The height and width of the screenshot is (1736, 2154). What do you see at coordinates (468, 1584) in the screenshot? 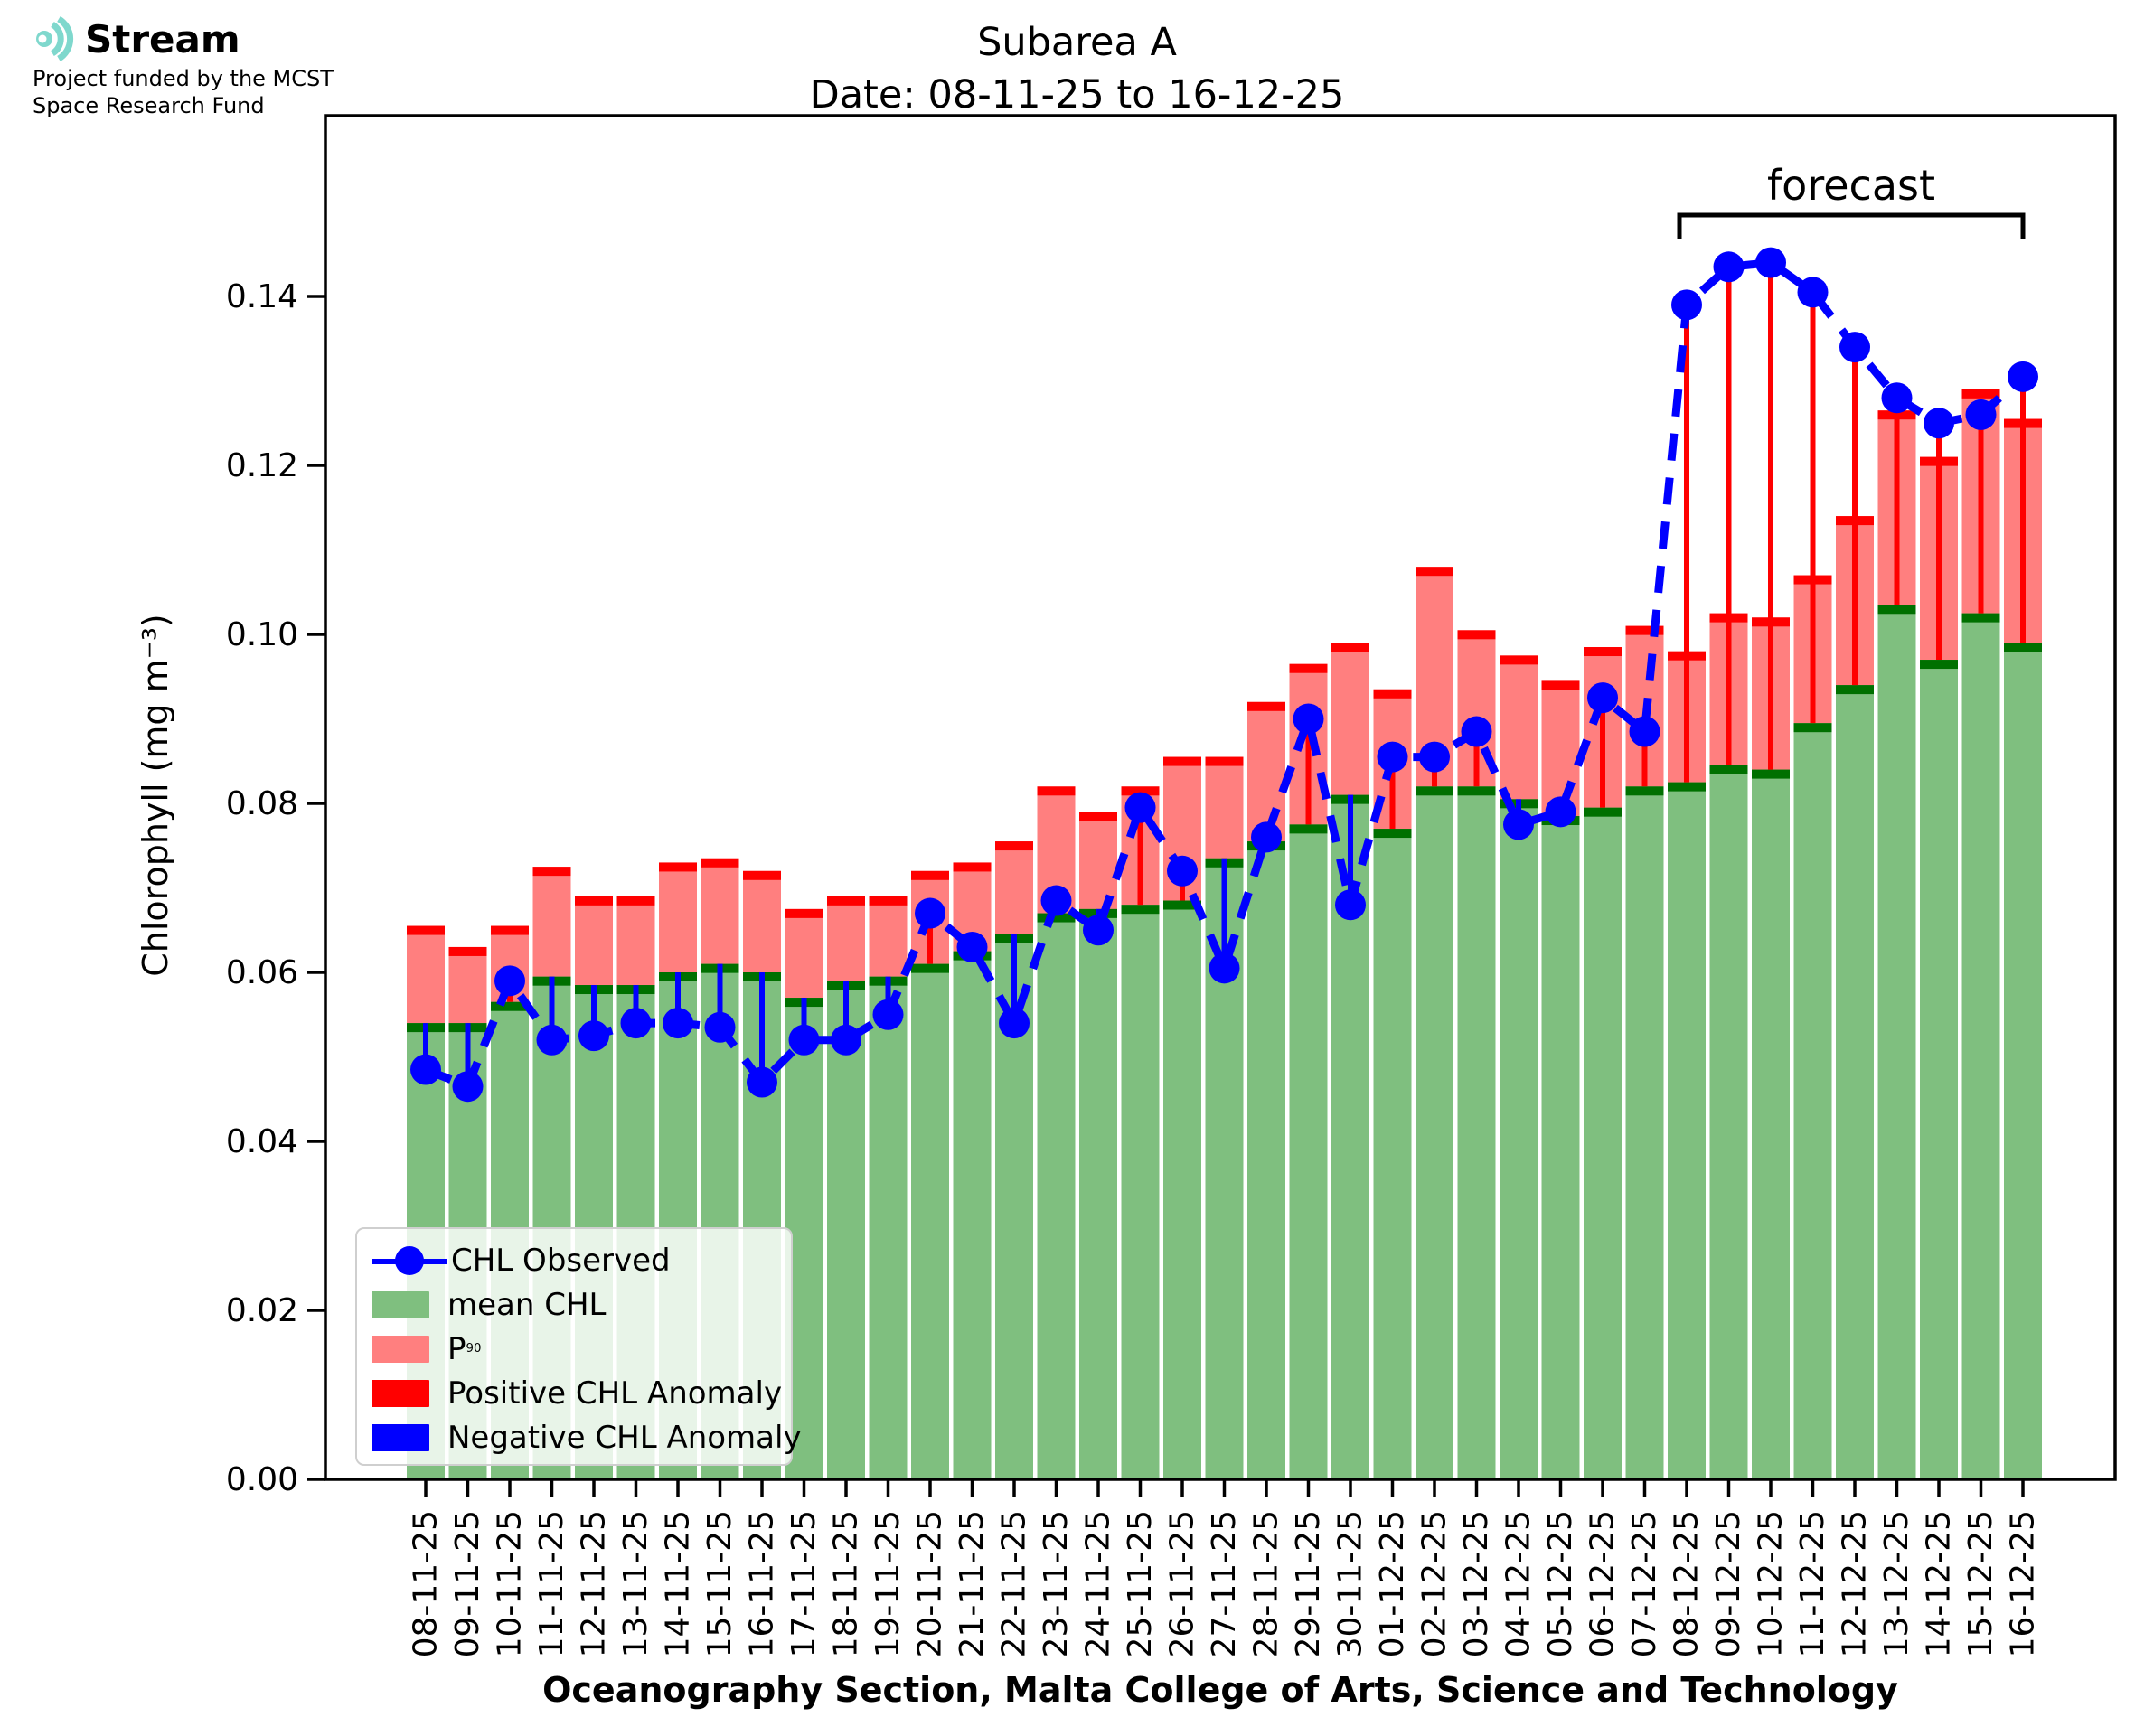
I see `x-tick-label: 09-11-25` at bounding box center [468, 1584].